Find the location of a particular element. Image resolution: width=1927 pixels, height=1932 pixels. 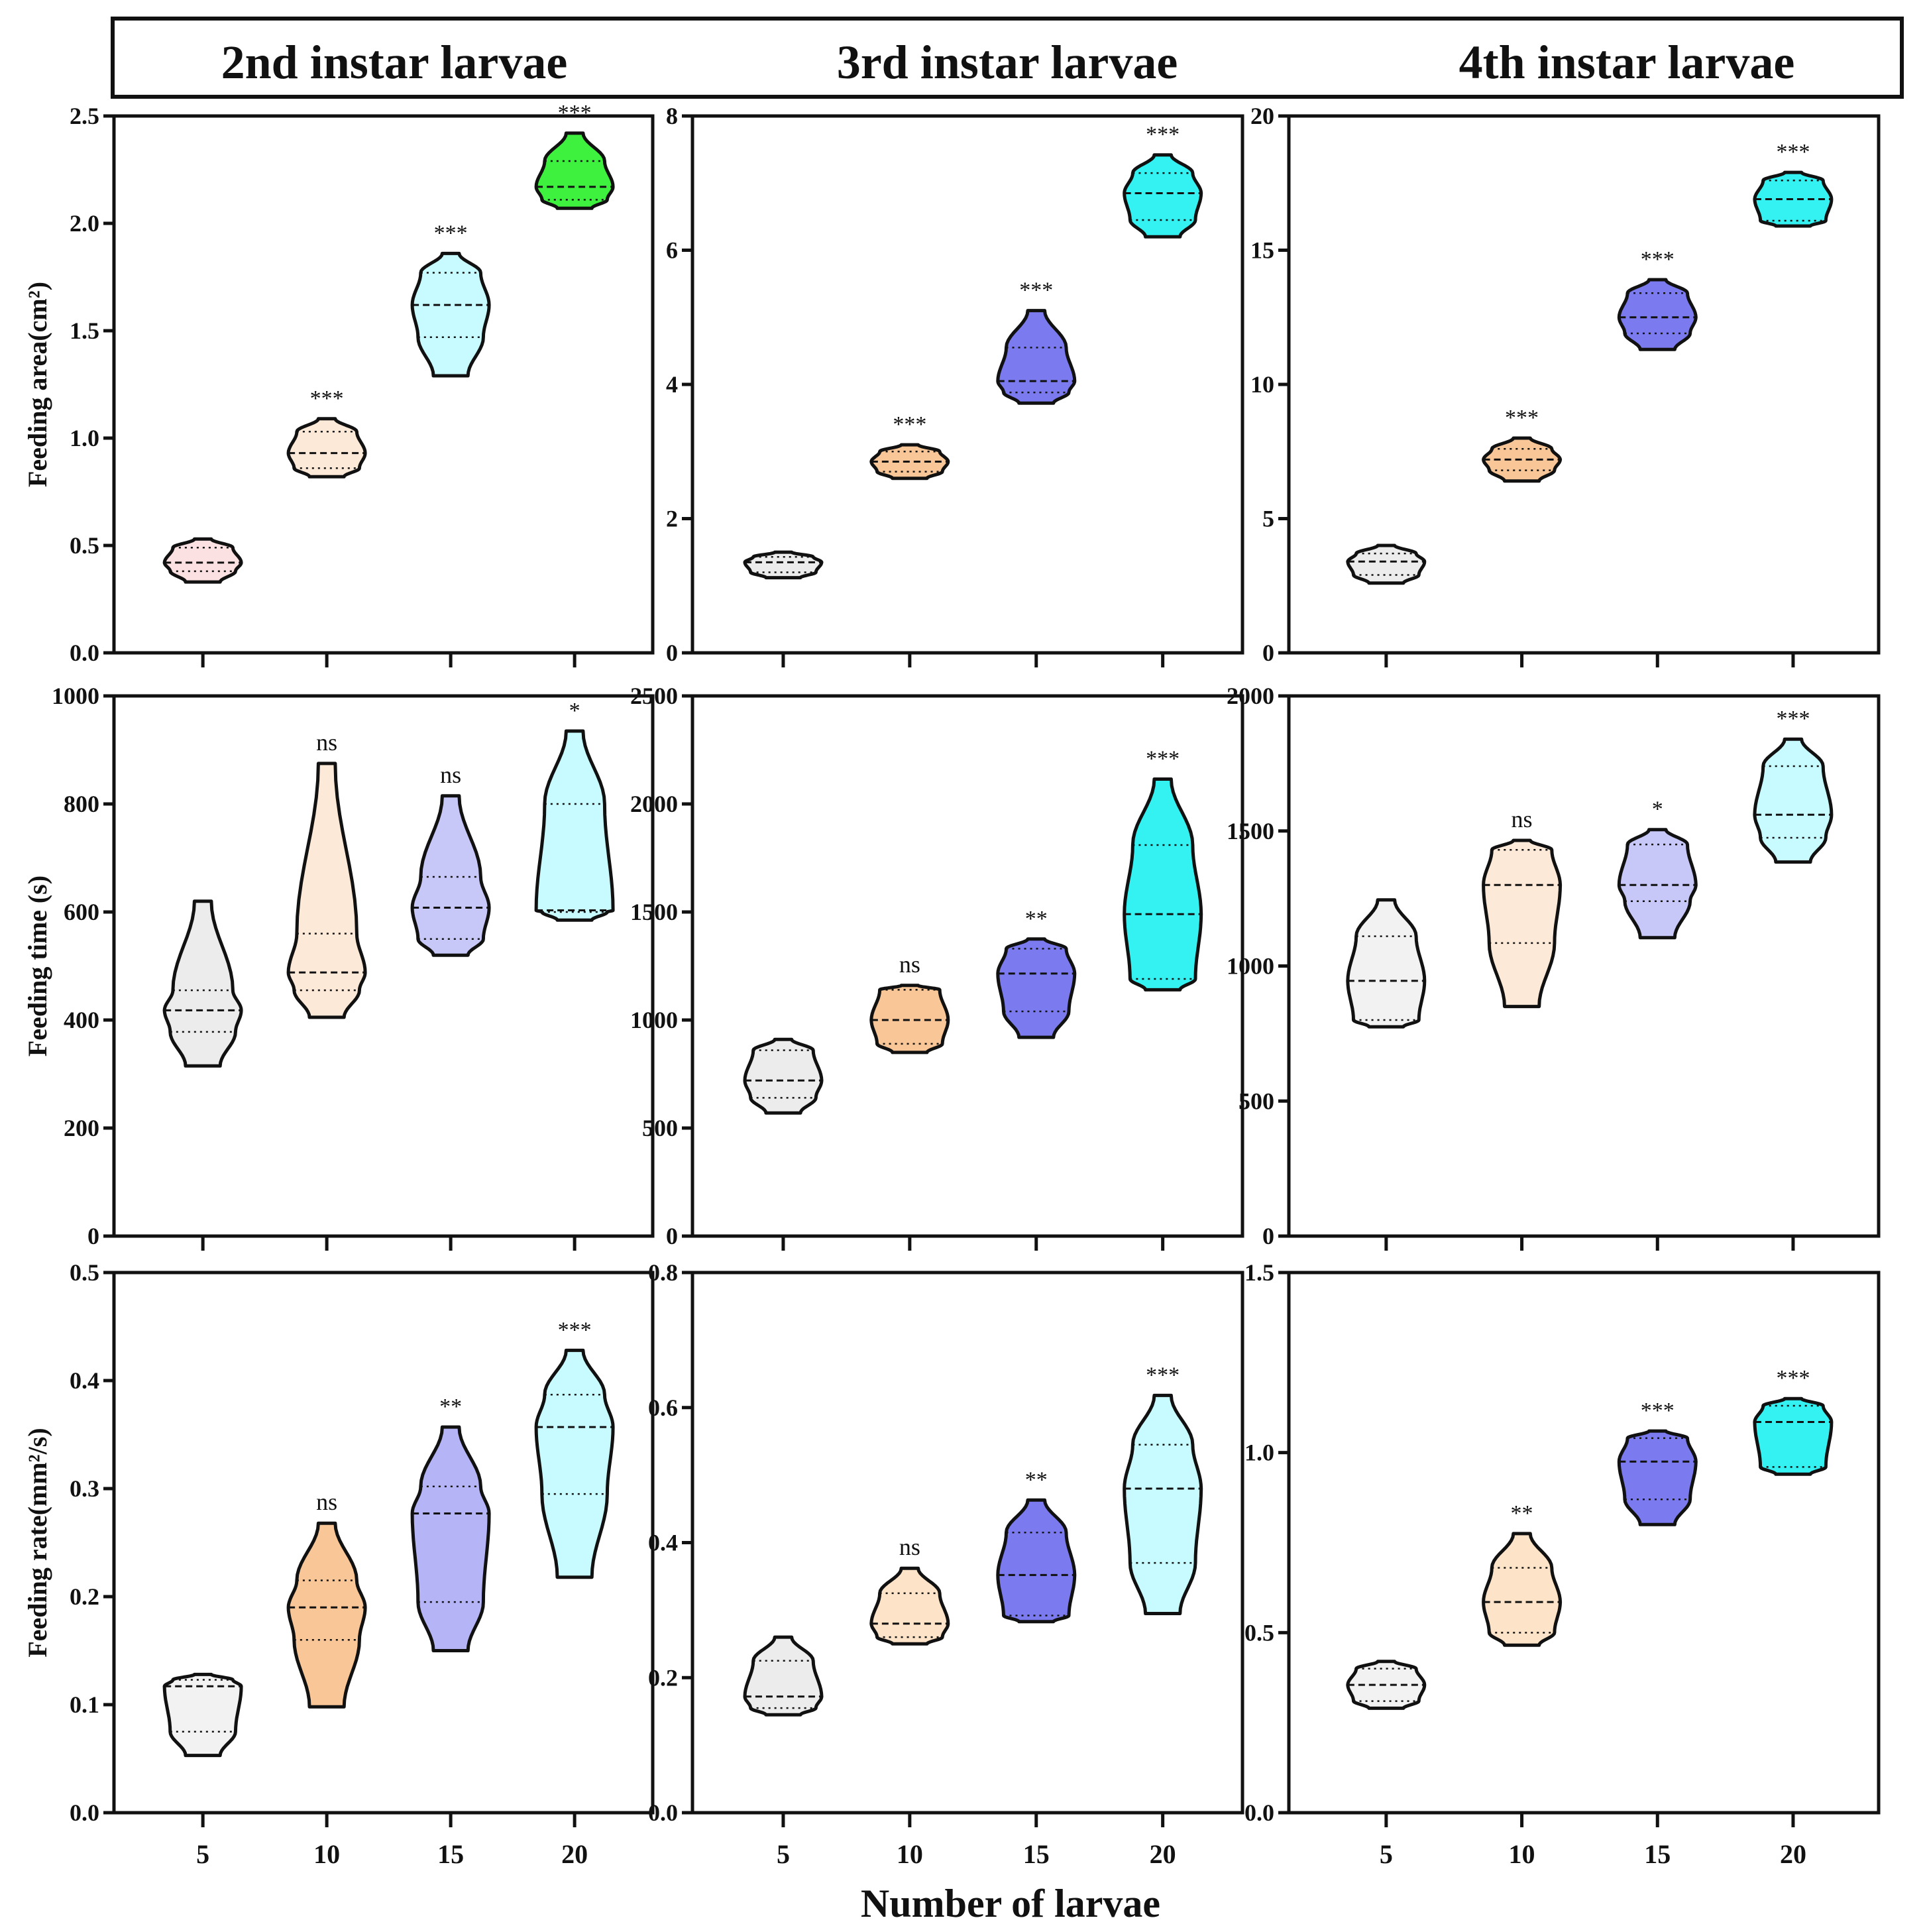

y-axis-title: Feeding rate(mm²/s) is located at coordinates (37, 1542).